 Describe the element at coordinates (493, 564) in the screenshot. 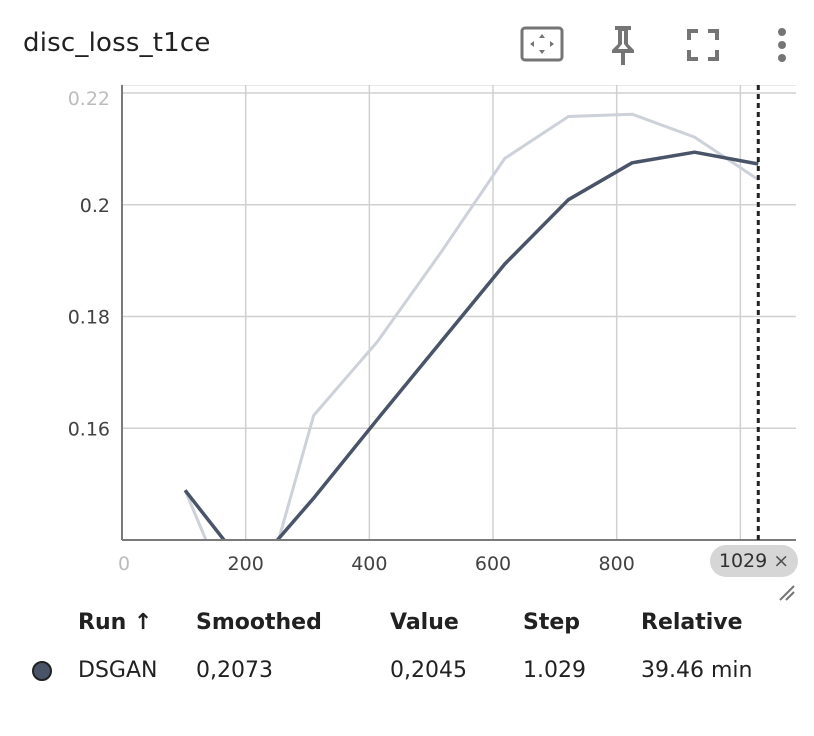

I see `x-tick-label: 600` at that location.